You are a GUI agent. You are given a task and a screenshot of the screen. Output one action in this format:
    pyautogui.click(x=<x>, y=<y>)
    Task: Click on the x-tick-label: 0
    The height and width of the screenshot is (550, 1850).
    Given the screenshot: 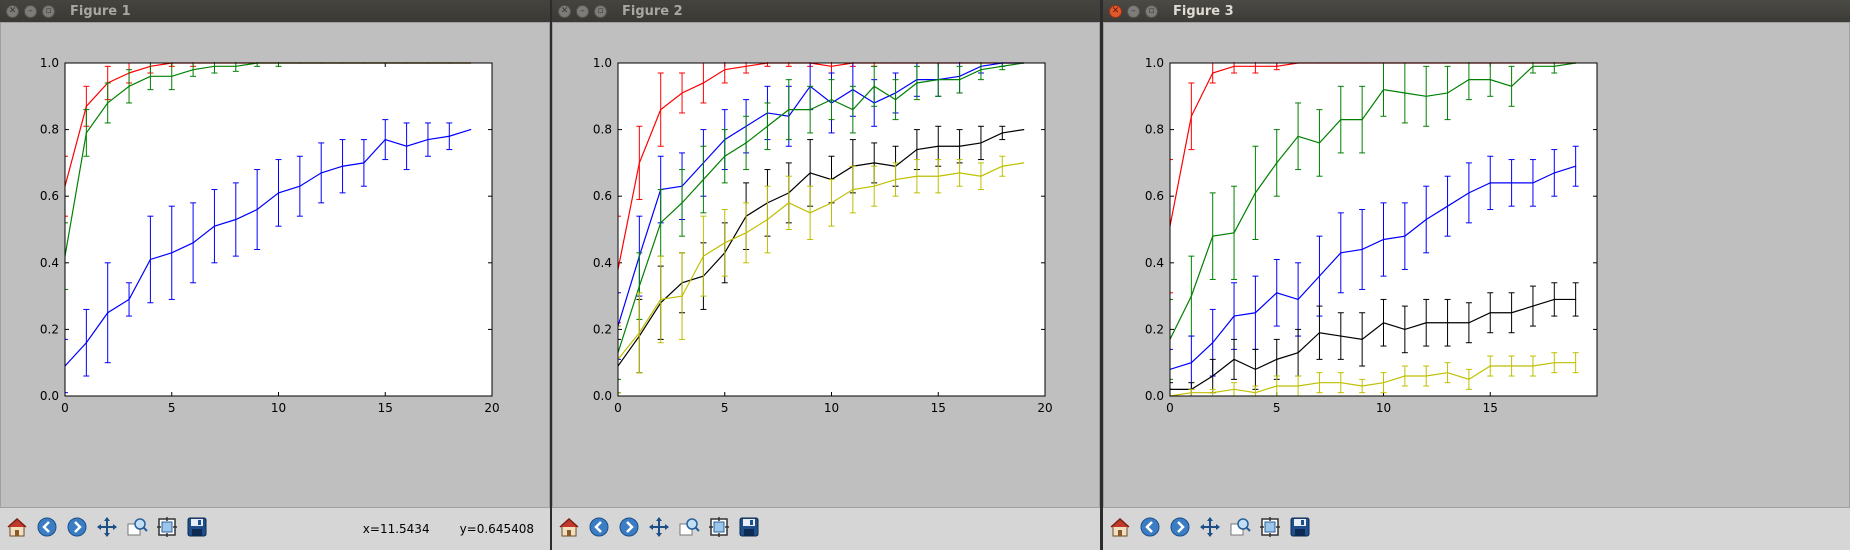 What is the action you would take?
    pyautogui.click(x=65, y=408)
    